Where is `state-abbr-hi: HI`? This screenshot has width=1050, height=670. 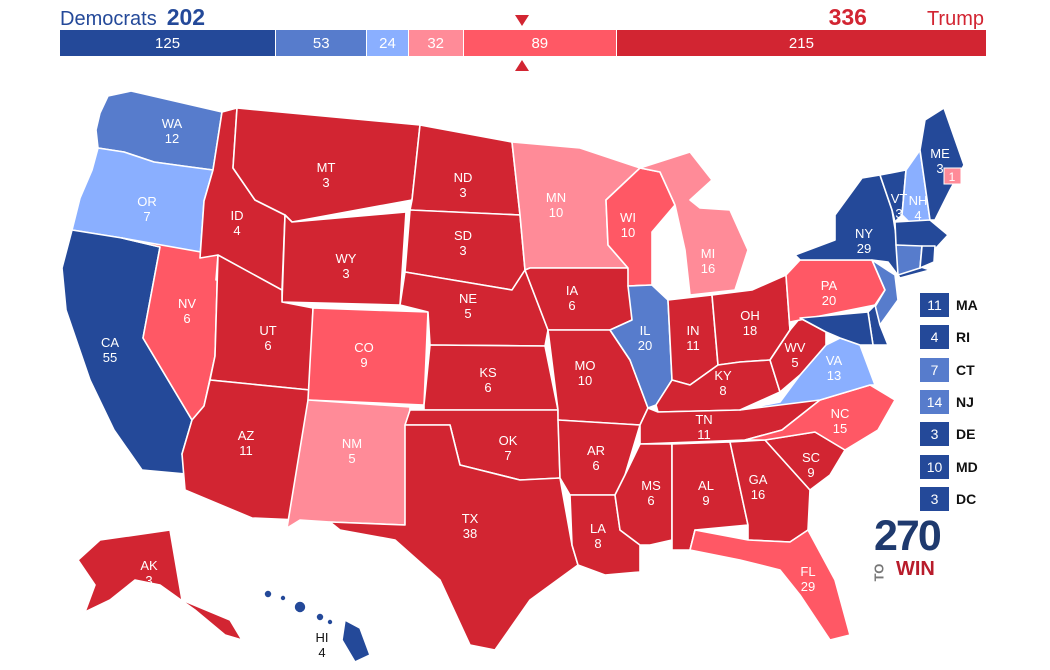
state-abbr-hi: HI is located at coordinates (322, 637).